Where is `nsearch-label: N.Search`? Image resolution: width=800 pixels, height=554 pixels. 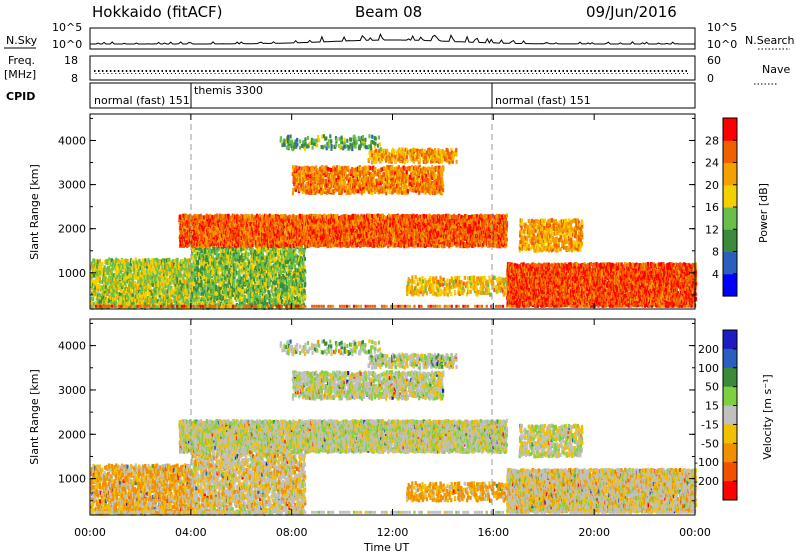 nsearch-label: N.Search is located at coordinates (770, 40).